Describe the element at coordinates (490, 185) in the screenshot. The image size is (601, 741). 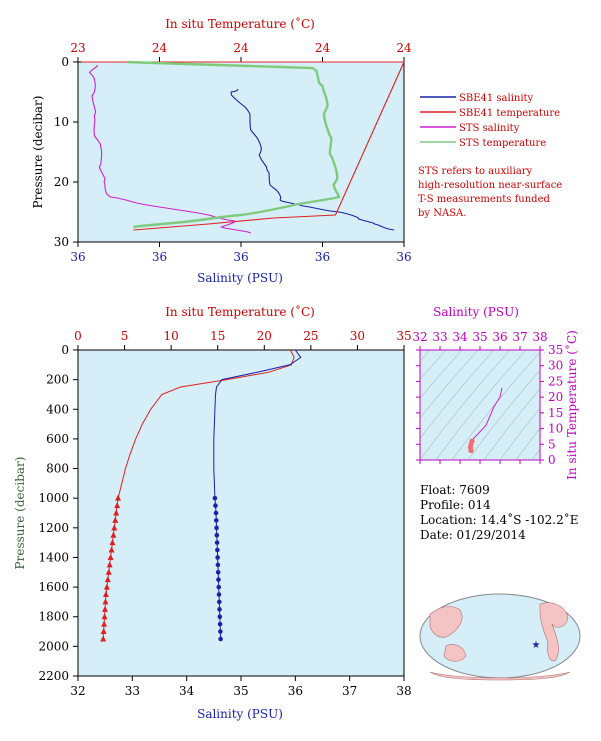
I see `legend-note-line-2: high-resolution near-surface` at that location.